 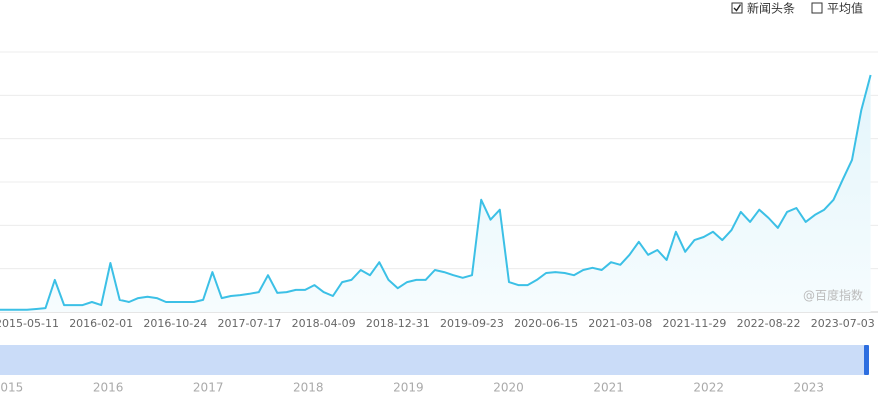 I want to click on slider-label: 2020, so click(x=508, y=388).